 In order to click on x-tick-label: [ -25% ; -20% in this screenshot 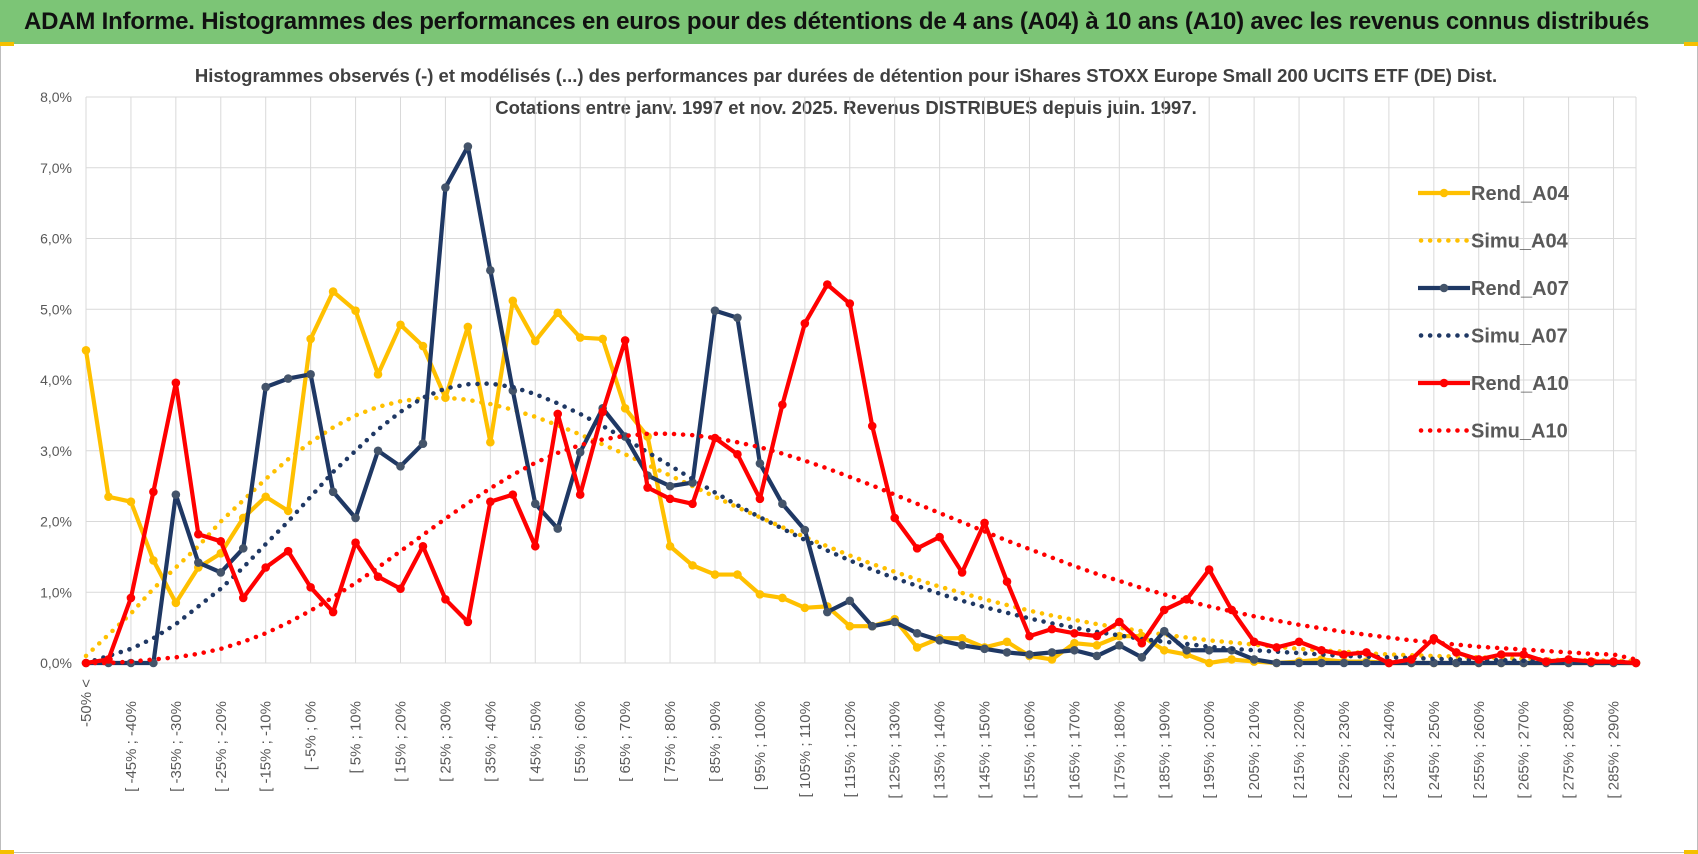, I will do `click(221, 746)`.